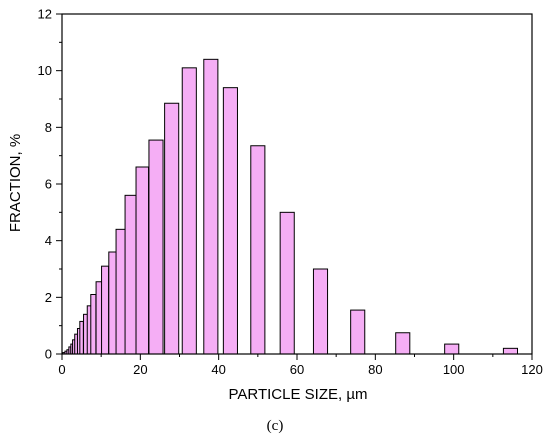 The height and width of the screenshot is (437, 550). What do you see at coordinates (375, 369) in the screenshot?
I see `x-tick-label: 80` at bounding box center [375, 369].